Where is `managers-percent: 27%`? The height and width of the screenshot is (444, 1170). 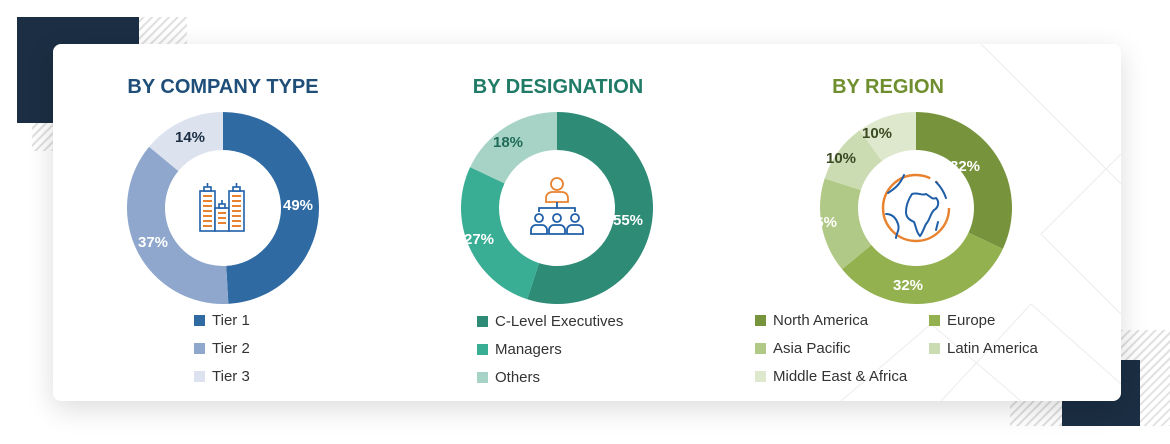 managers-percent: 27% is located at coordinates (479, 239).